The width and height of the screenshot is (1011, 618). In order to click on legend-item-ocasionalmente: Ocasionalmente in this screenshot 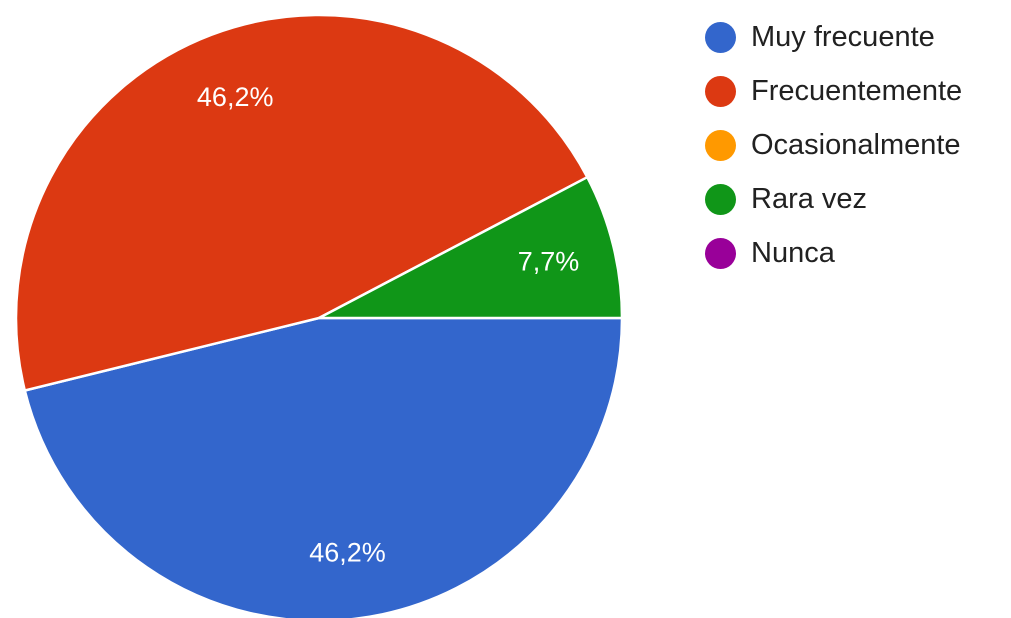, I will do `click(833, 145)`.